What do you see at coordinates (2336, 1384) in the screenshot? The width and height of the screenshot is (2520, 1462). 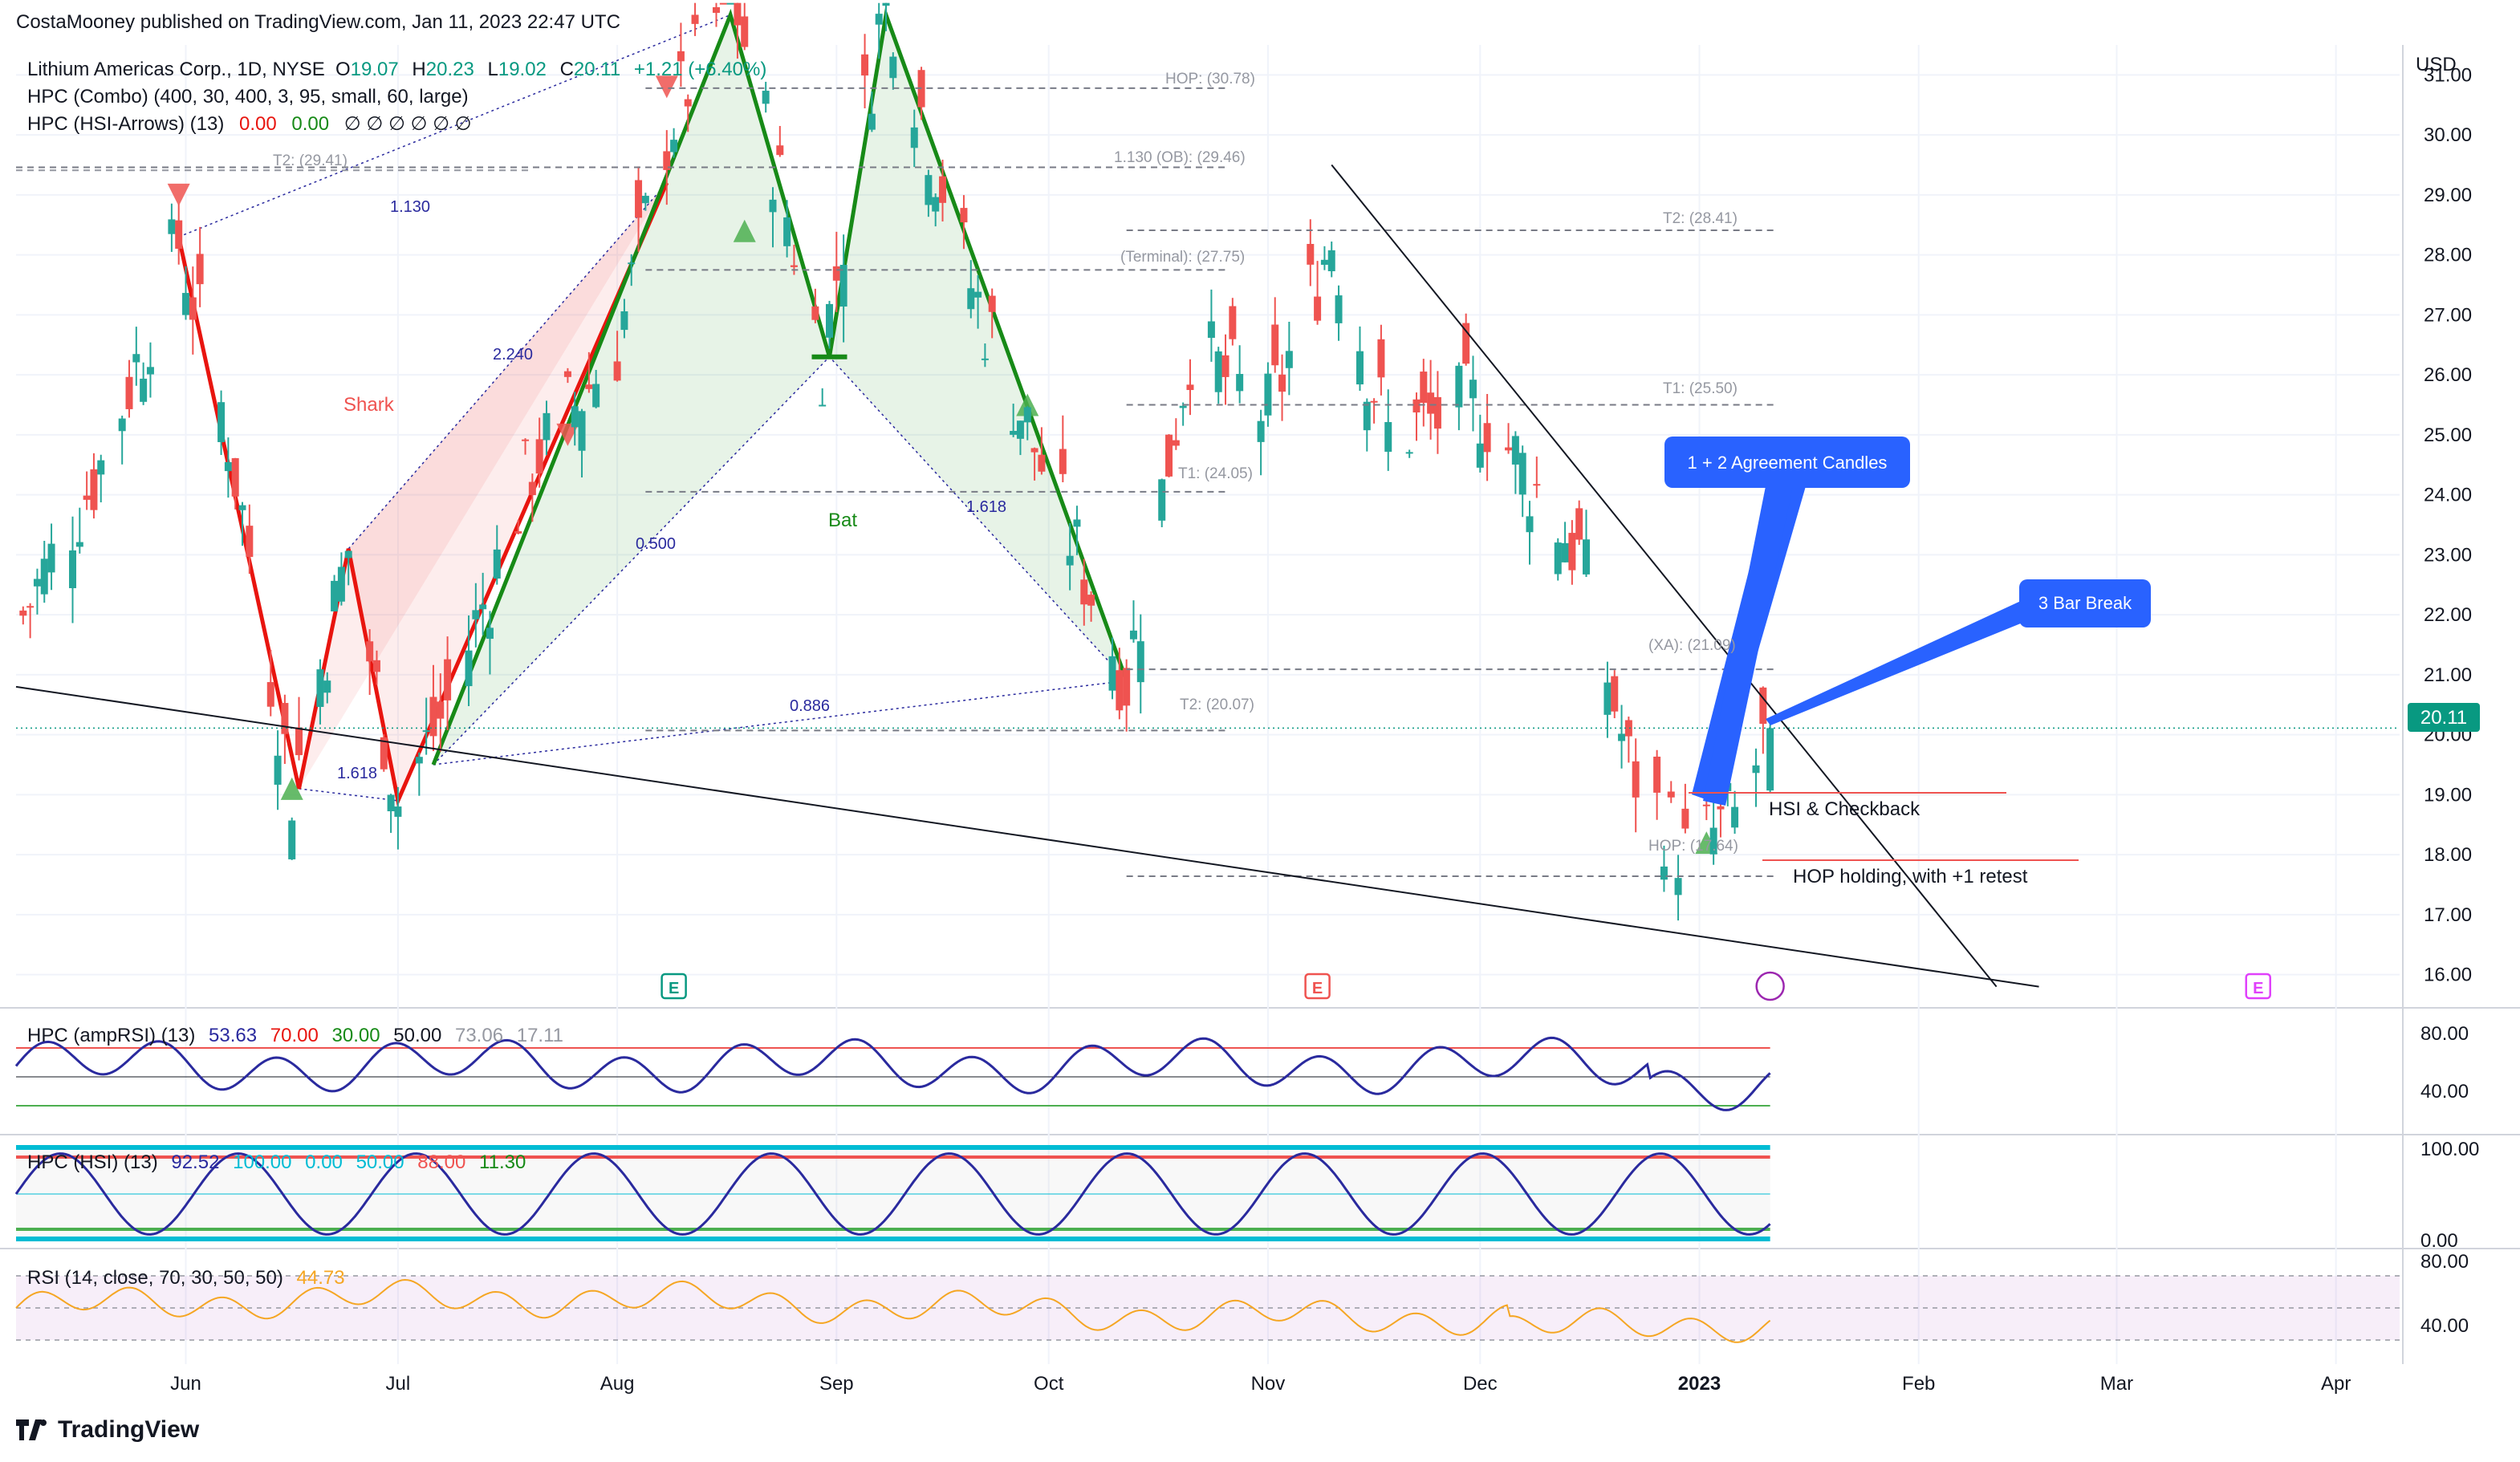 I see `time-tick-label: Apr` at bounding box center [2336, 1384].